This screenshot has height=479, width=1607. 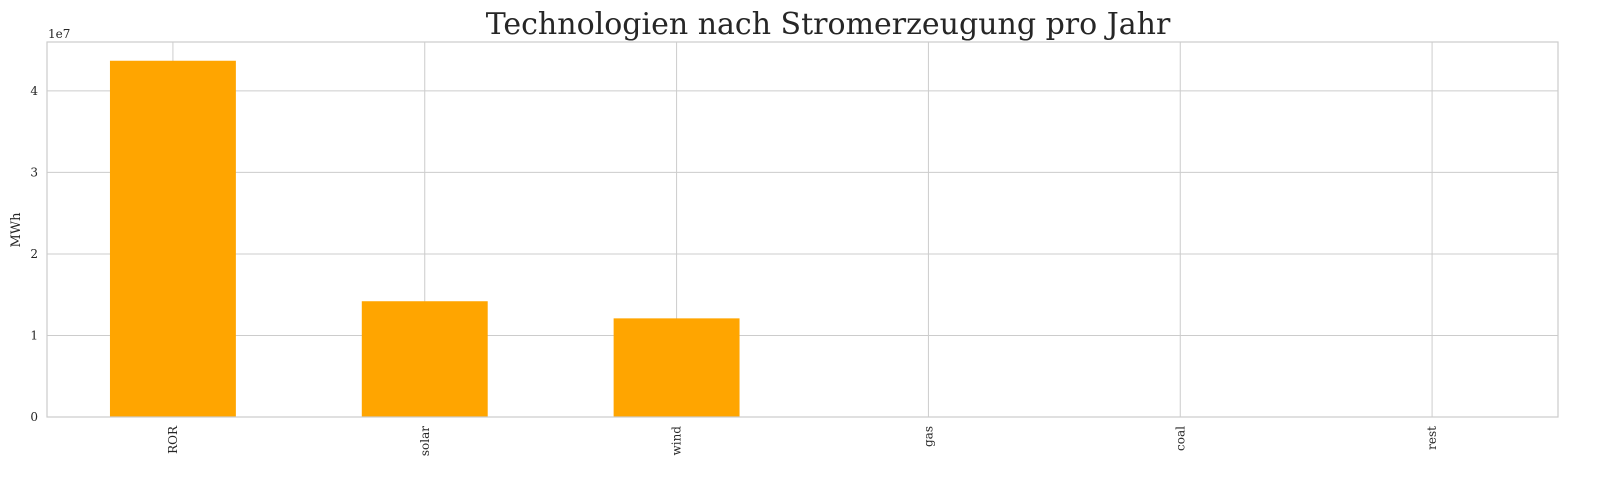 What do you see at coordinates (424, 359) in the screenshot?
I see `bar-solar` at bounding box center [424, 359].